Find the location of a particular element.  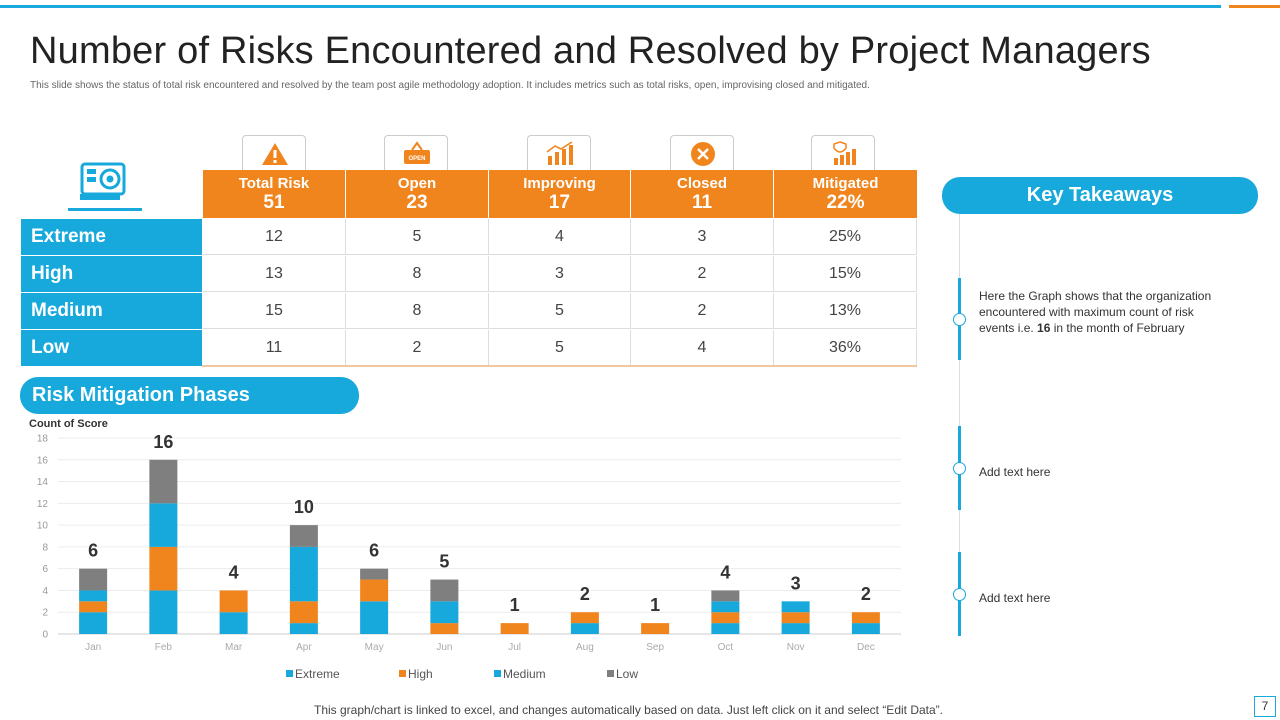

open-sign-icon: OPEN is located at coordinates (416, 153).